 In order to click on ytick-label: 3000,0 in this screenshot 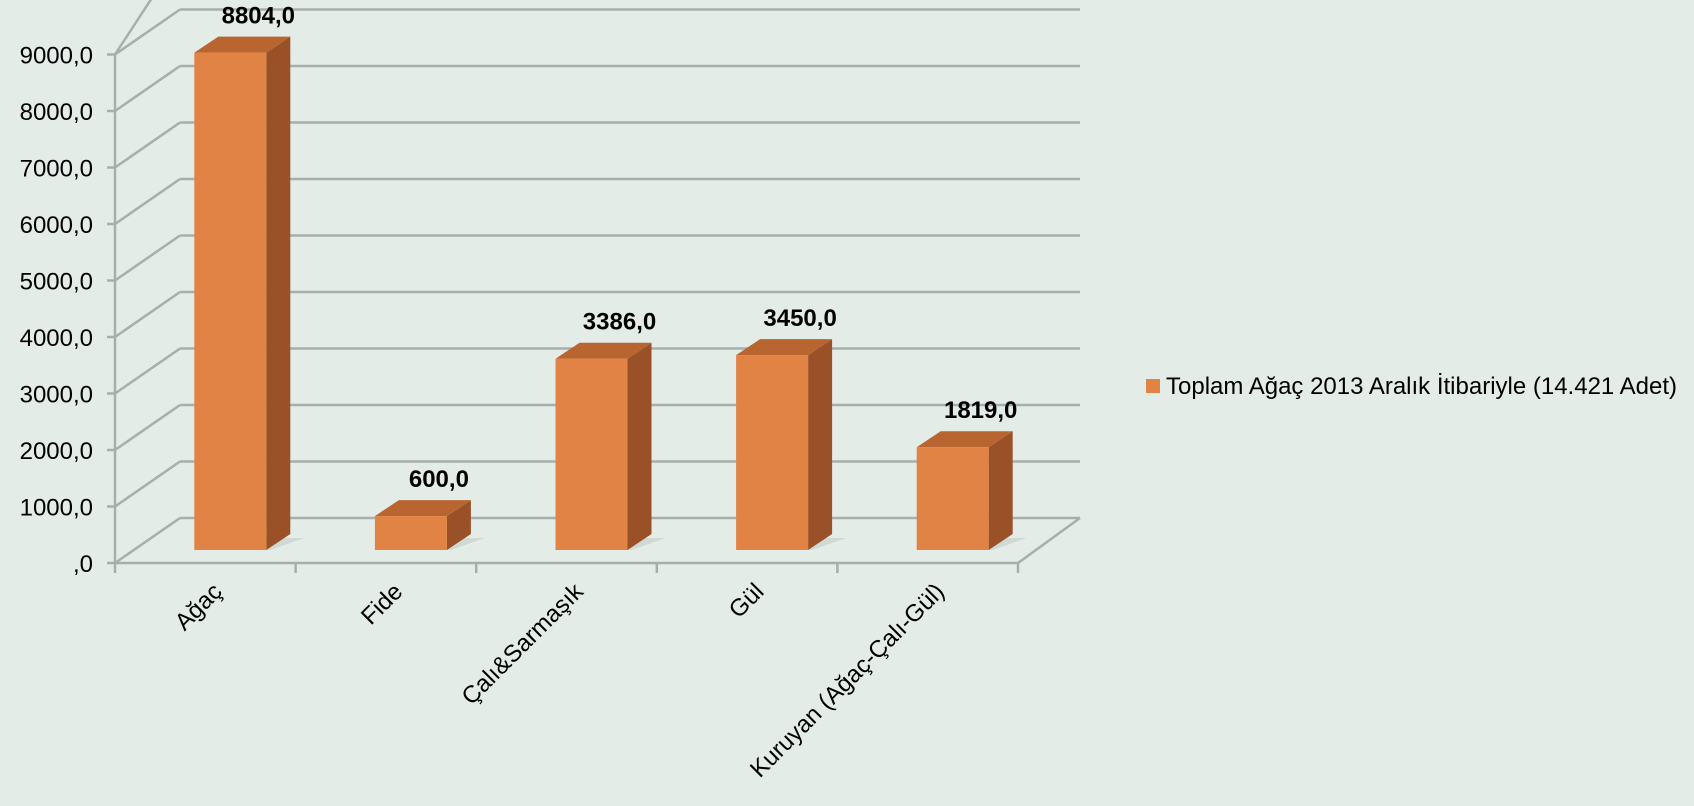, I will do `click(56, 395)`.